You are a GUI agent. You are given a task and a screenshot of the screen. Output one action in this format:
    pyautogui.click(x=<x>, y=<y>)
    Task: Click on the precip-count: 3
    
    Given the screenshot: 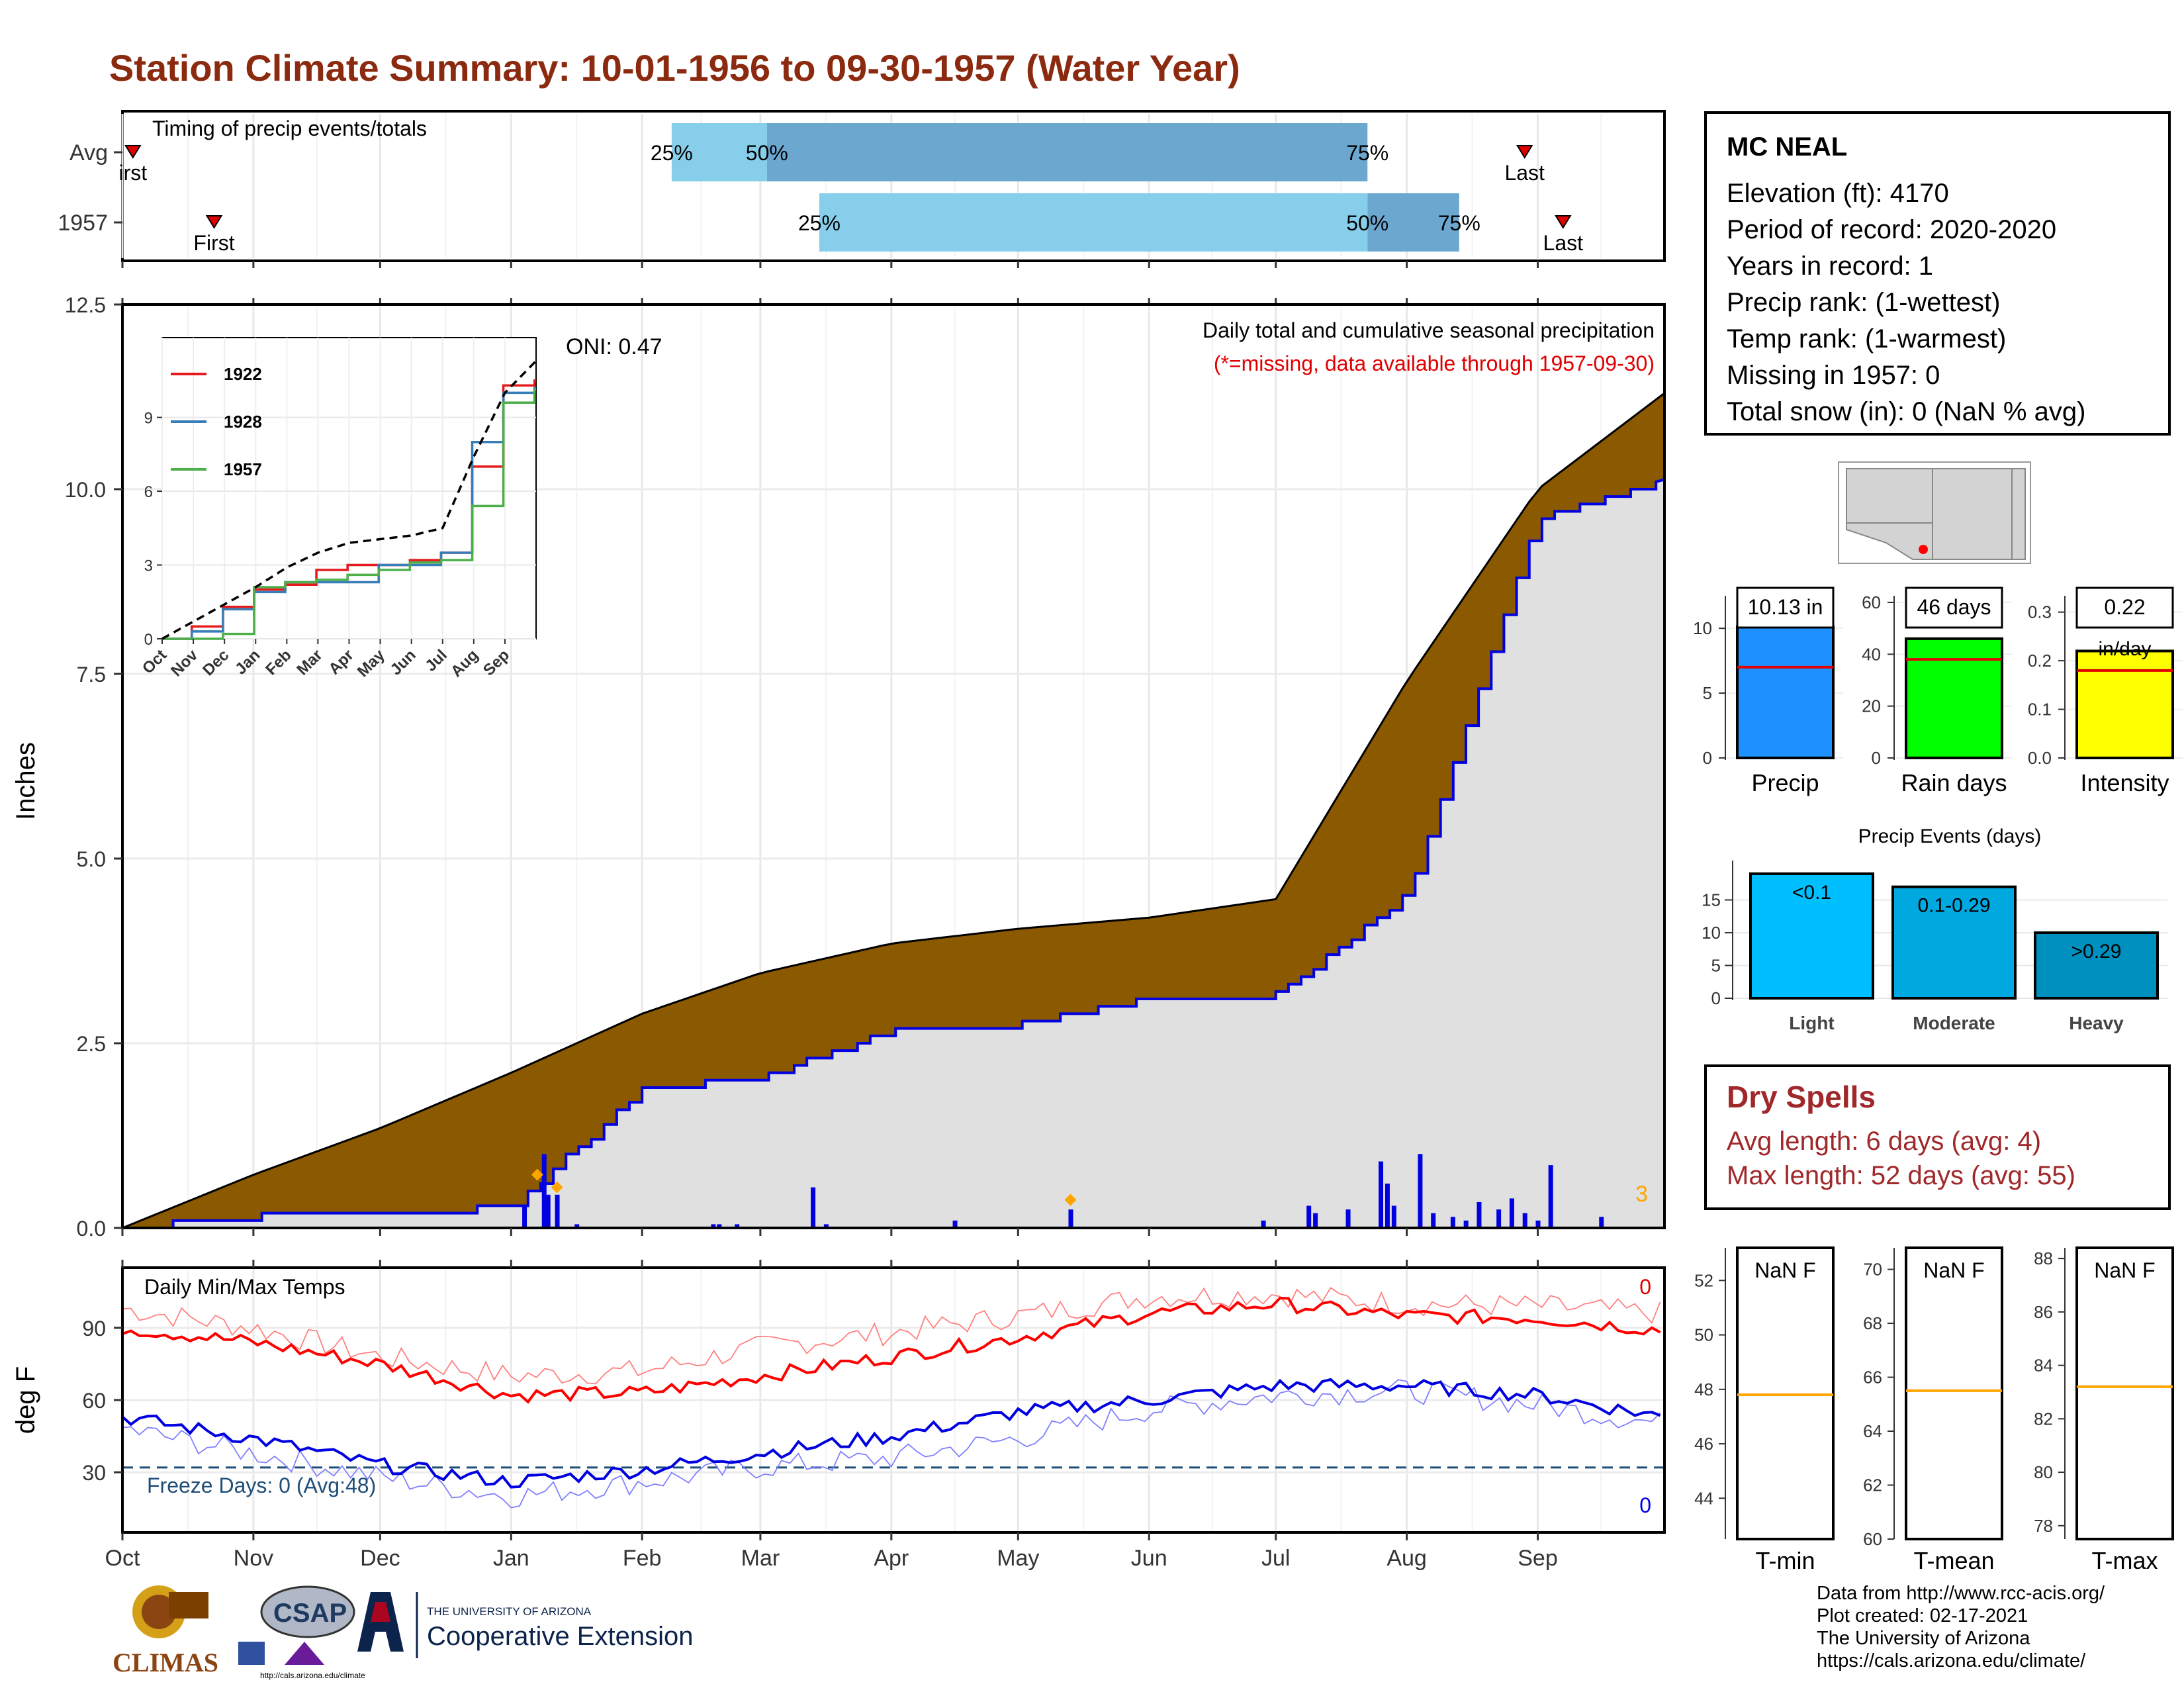 What is the action you would take?
    pyautogui.click(x=1641, y=1194)
    